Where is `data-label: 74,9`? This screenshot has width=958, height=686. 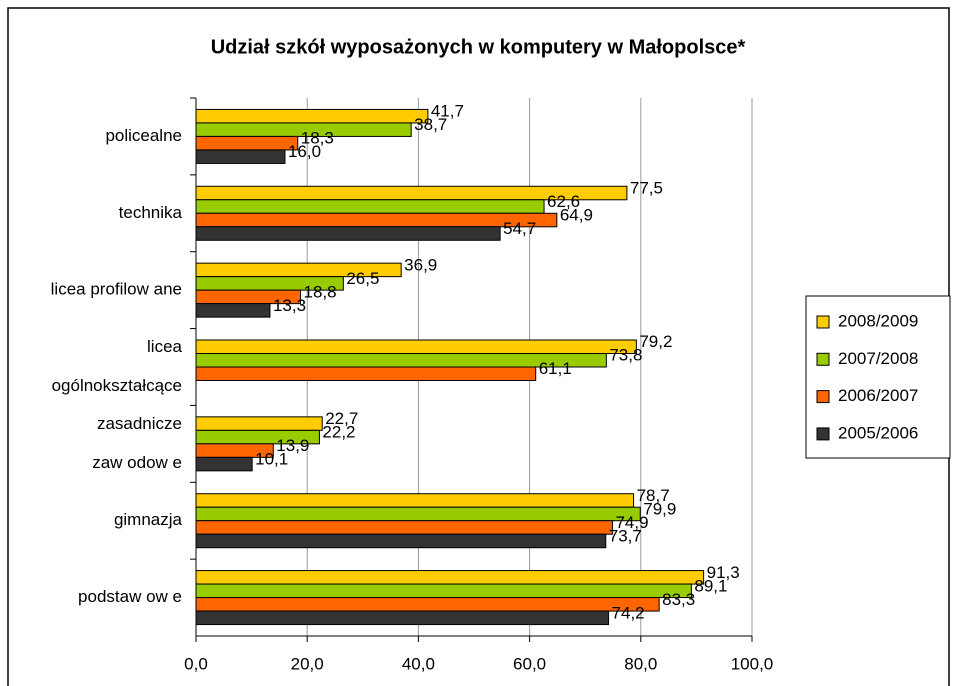
data-label: 74,9 is located at coordinates (631, 522).